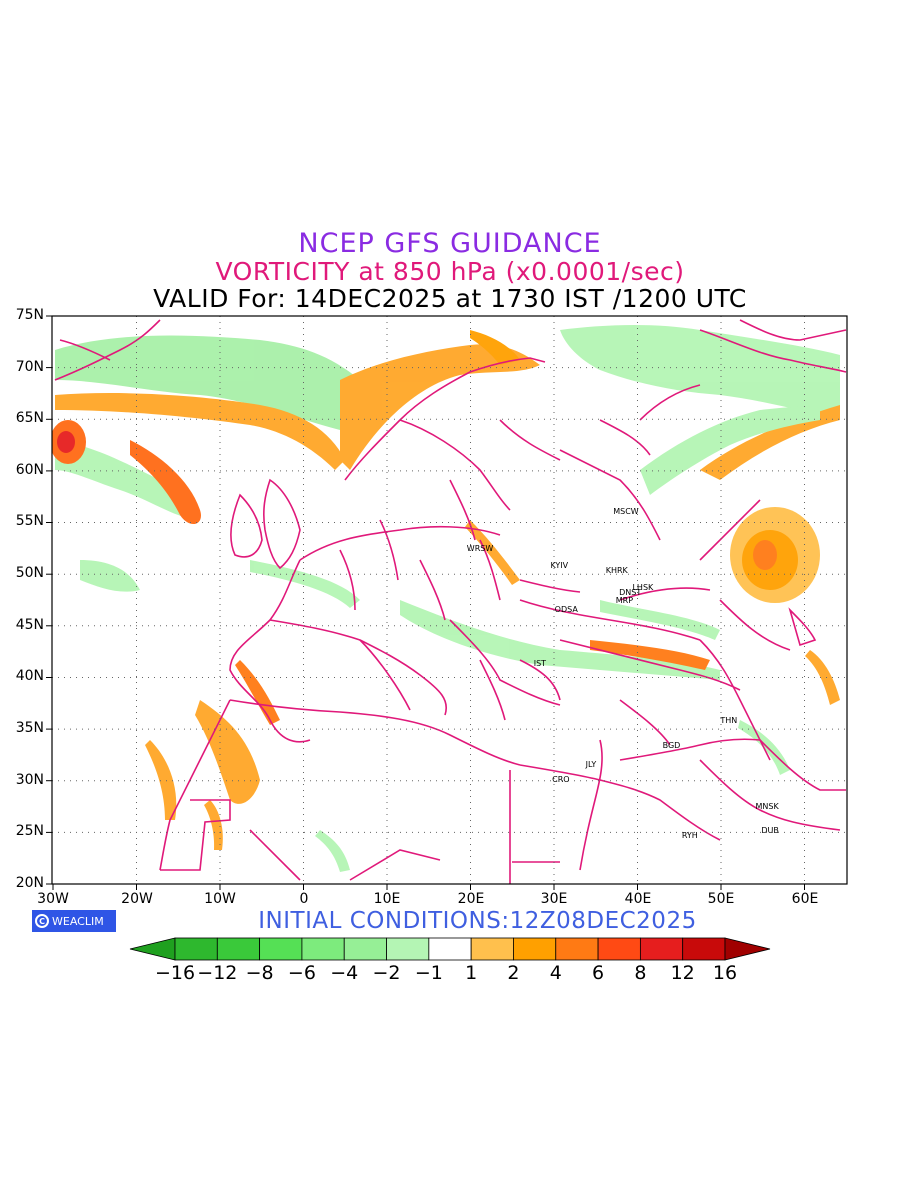 The image size is (900, 1200). Describe the element at coordinates (689, 836) in the screenshot. I see `city-label: RYH` at that location.